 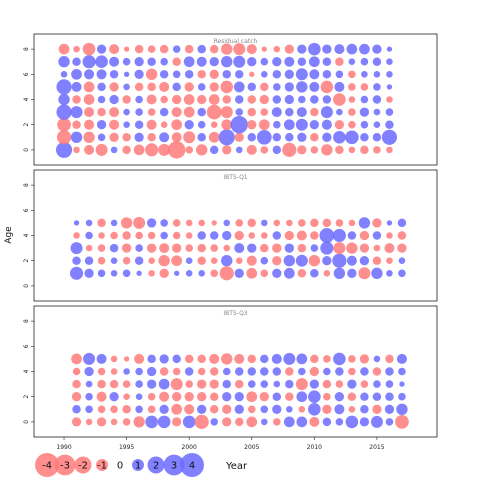 I want to click on legend-label: -1, so click(x=102, y=466).